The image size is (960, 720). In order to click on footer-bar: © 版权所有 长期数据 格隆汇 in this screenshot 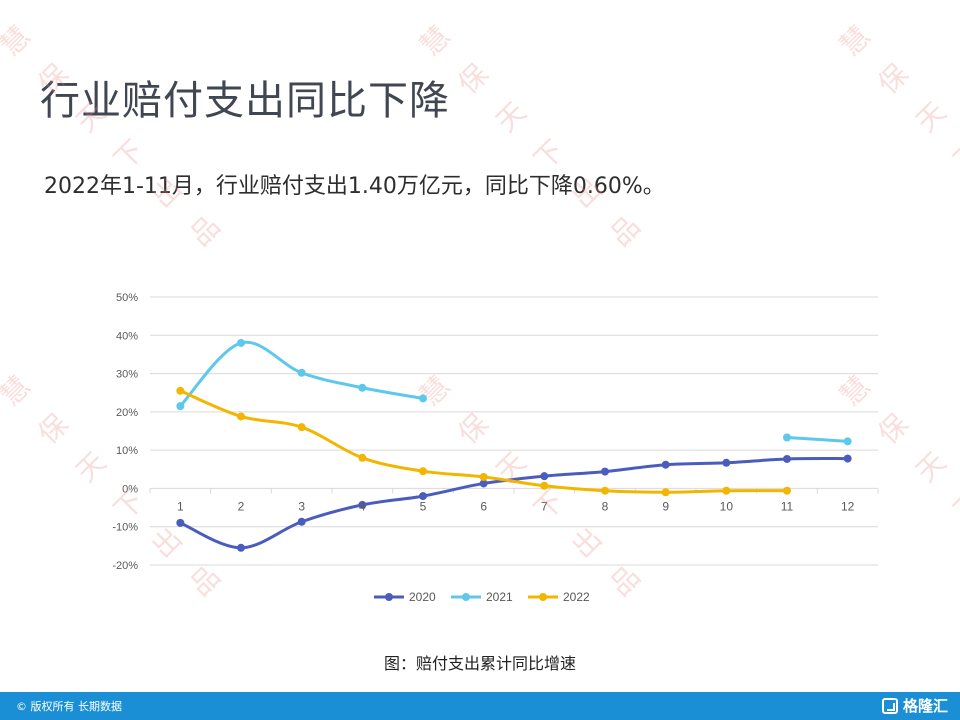, I will do `click(480, 706)`.